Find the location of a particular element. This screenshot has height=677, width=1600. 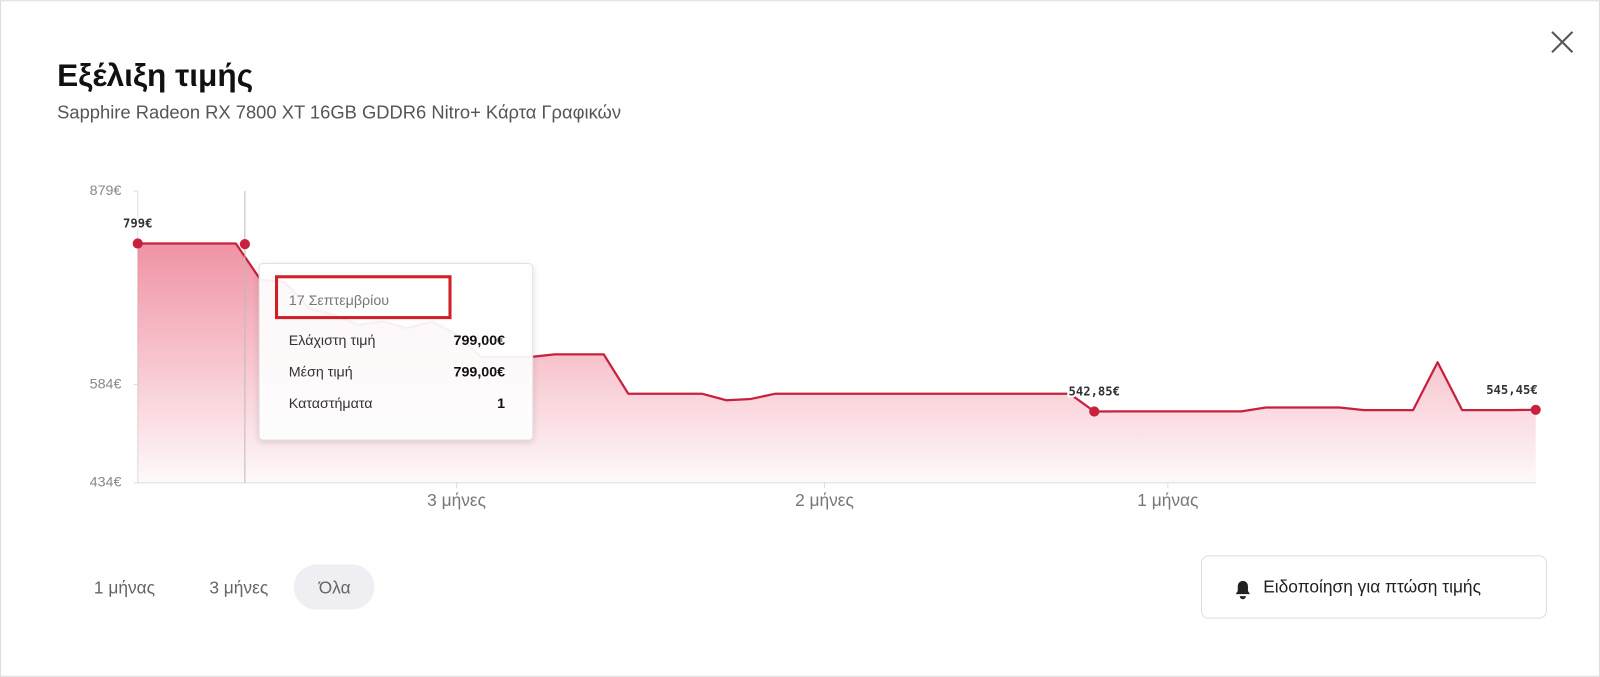

x-tick-label: 1 μήνας is located at coordinates (1167, 500).